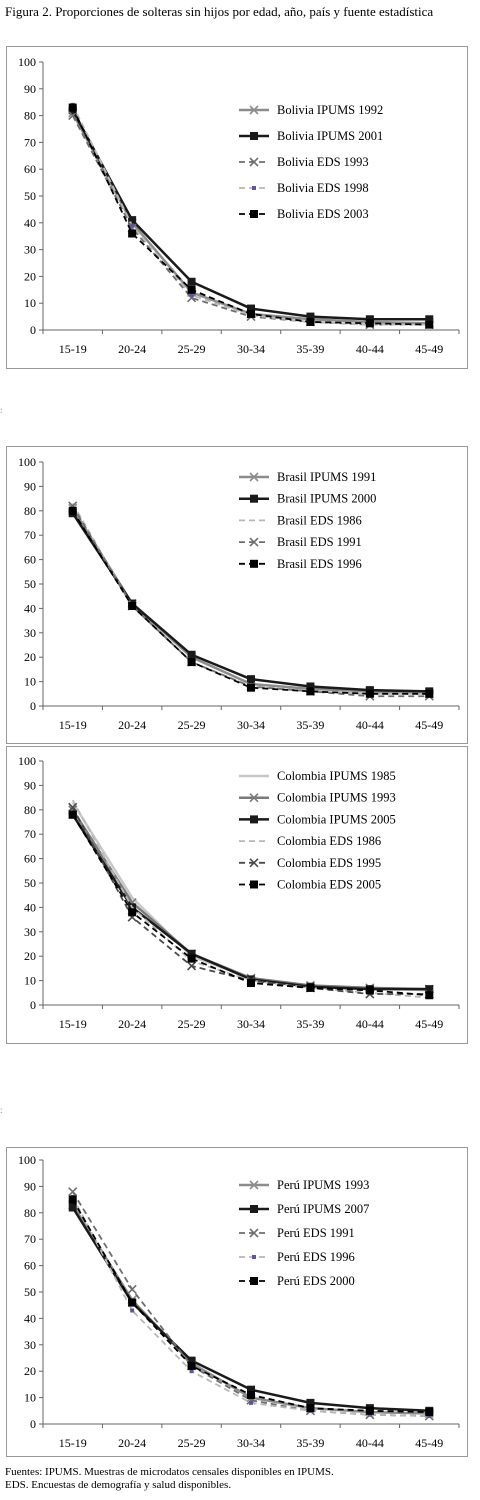  Describe the element at coordinates (30, 810) in the screenshot. I see `y-tick-label: 80` at that location.